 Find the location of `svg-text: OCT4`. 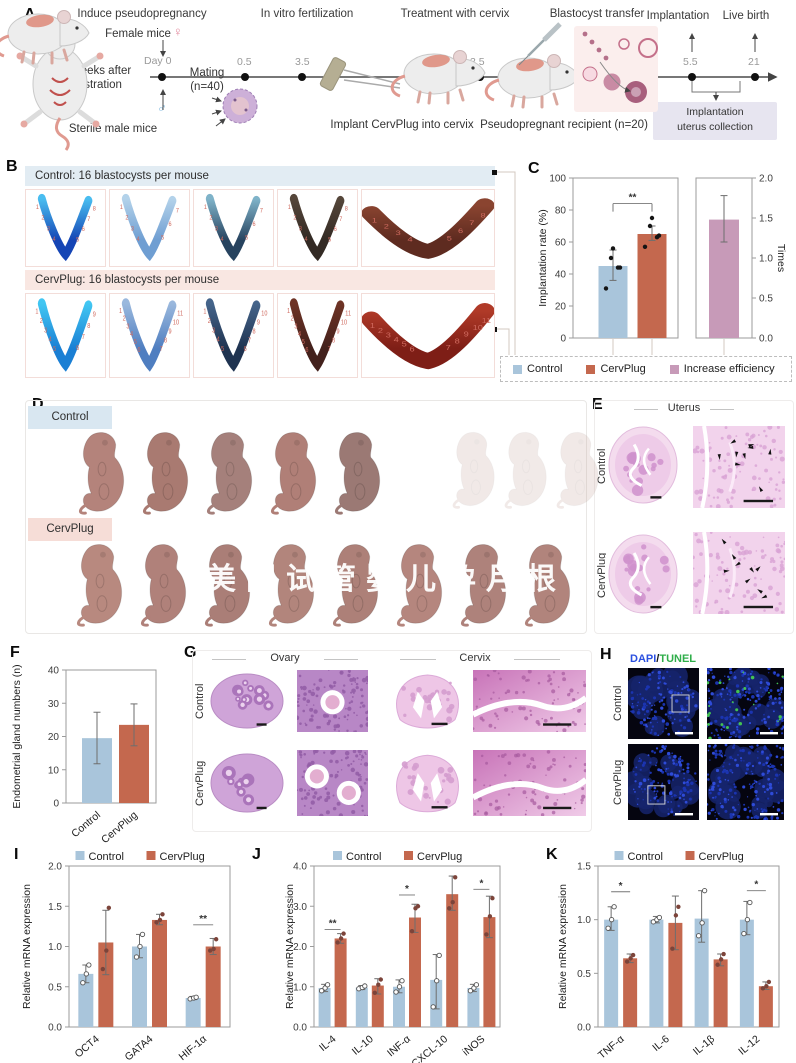

svg-text: OCT4 is located at coordinates (87, 1046).